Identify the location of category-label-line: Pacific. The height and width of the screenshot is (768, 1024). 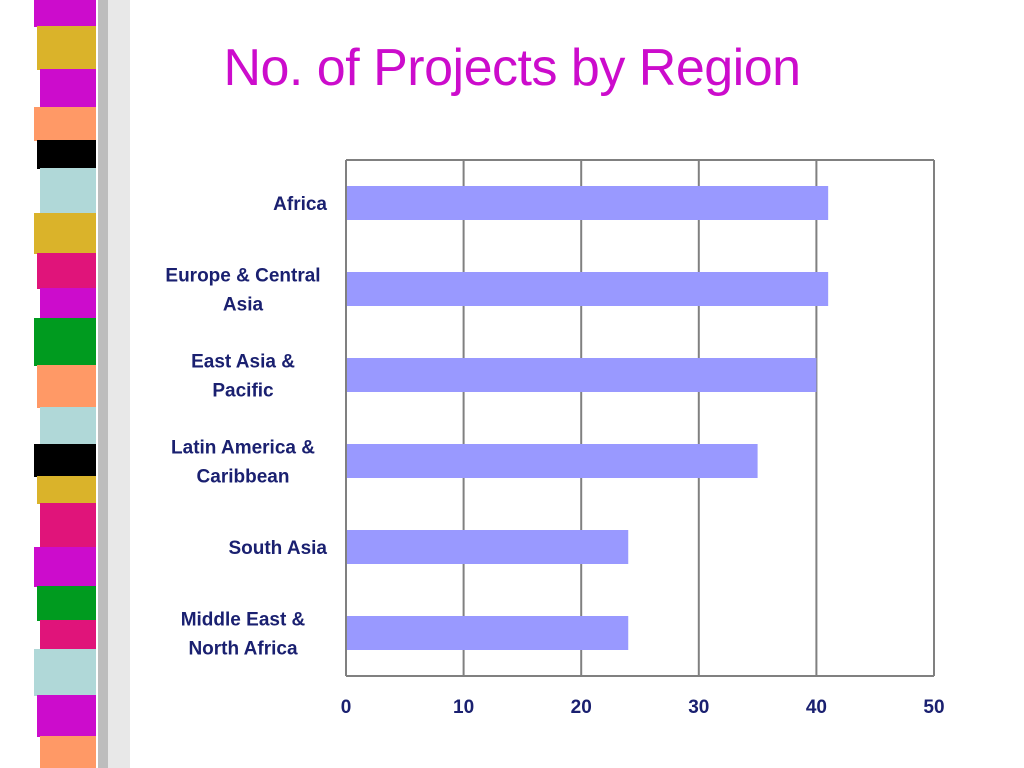
(243, 391).